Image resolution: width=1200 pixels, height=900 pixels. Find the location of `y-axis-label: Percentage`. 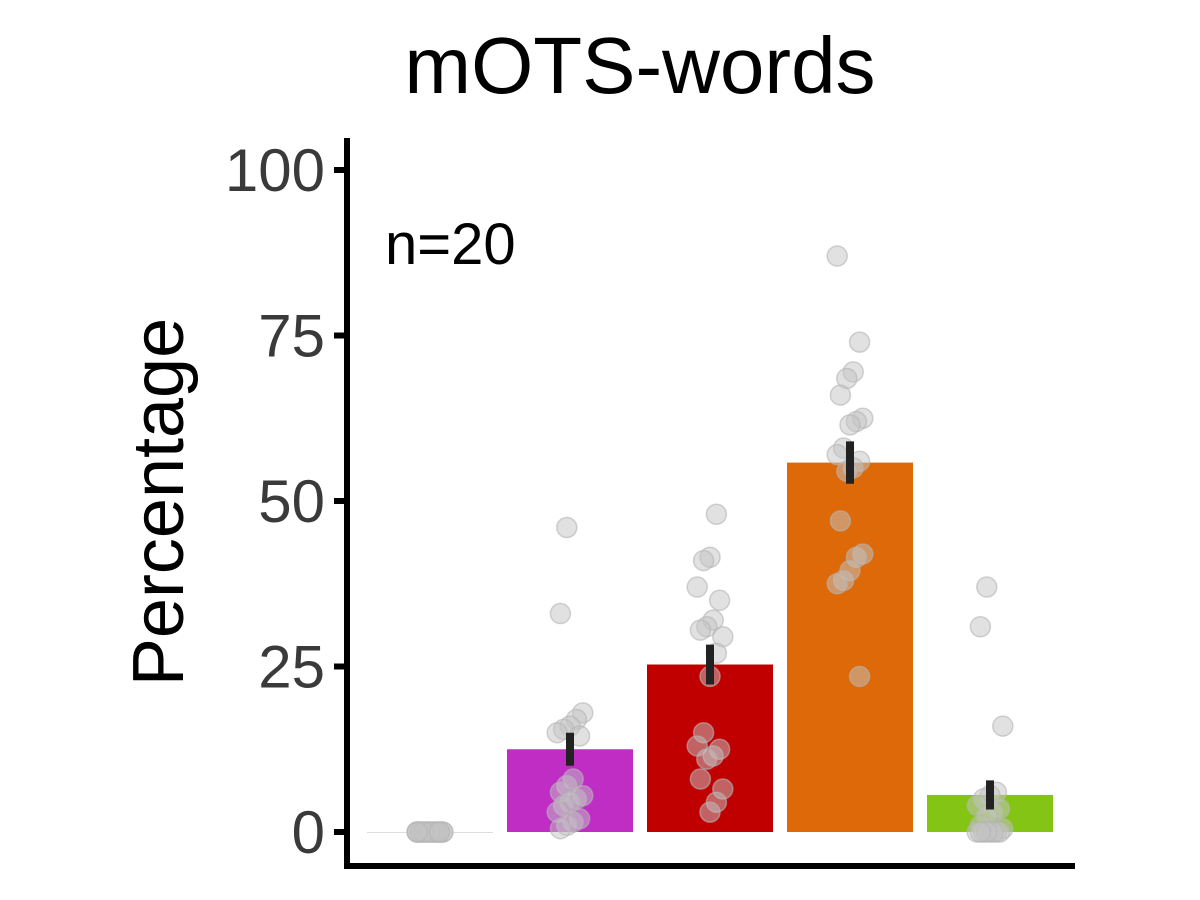

y-axis-label: Percentage is located at coordinates (159, 502).